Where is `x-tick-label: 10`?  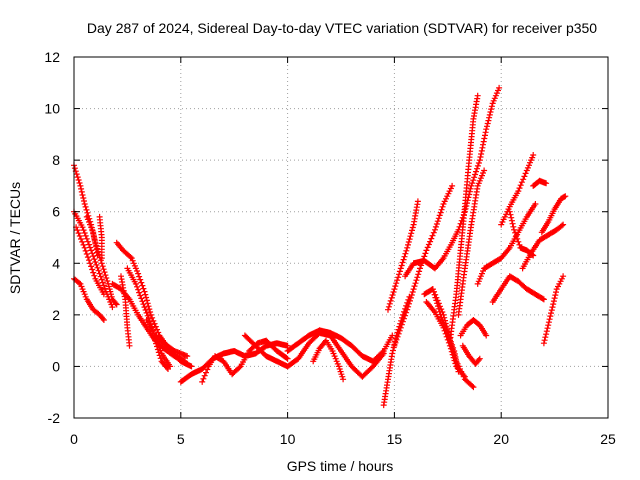 x-tick-label: 10 is located at coordinates (288, 439).